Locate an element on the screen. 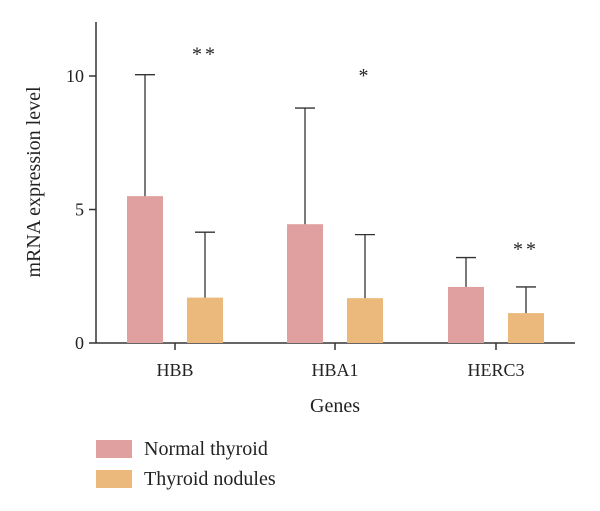 The height and width of the screenshot is (511, 600). bar-normal-thyroid-herc3 is located at coordinates (466, 314).